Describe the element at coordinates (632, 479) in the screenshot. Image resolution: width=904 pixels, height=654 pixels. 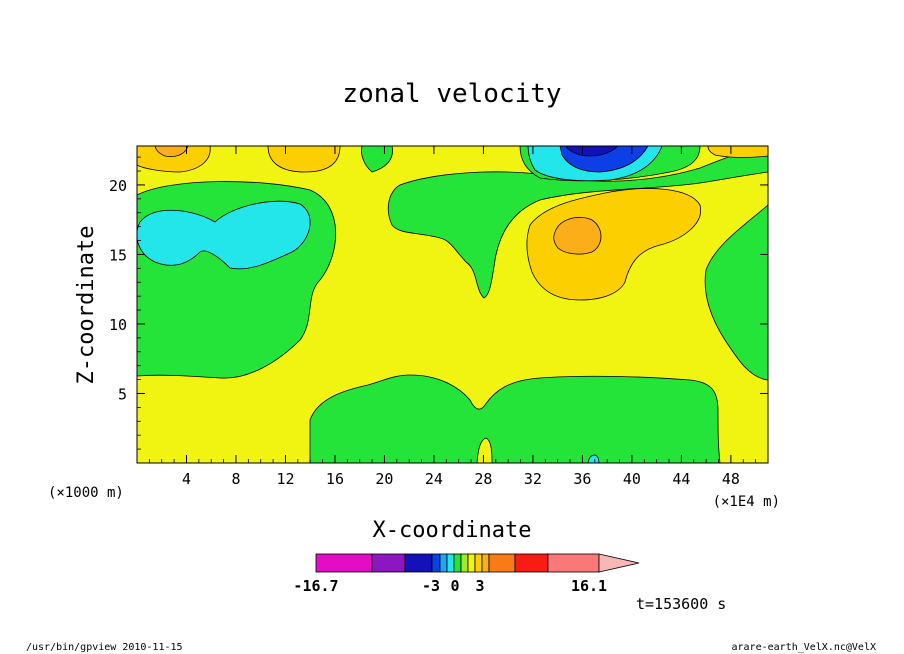
I see `x-tick-label: 40` at that location.